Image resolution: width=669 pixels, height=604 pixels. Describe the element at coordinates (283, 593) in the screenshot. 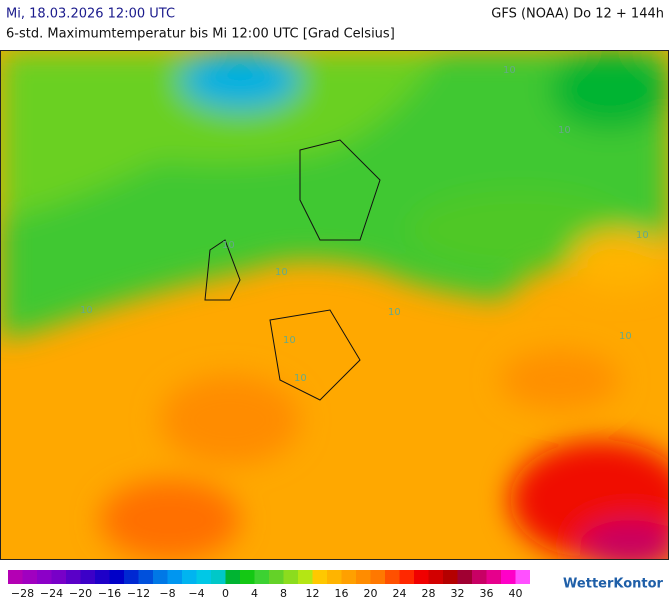

I see `scale-label: 8` at that location.